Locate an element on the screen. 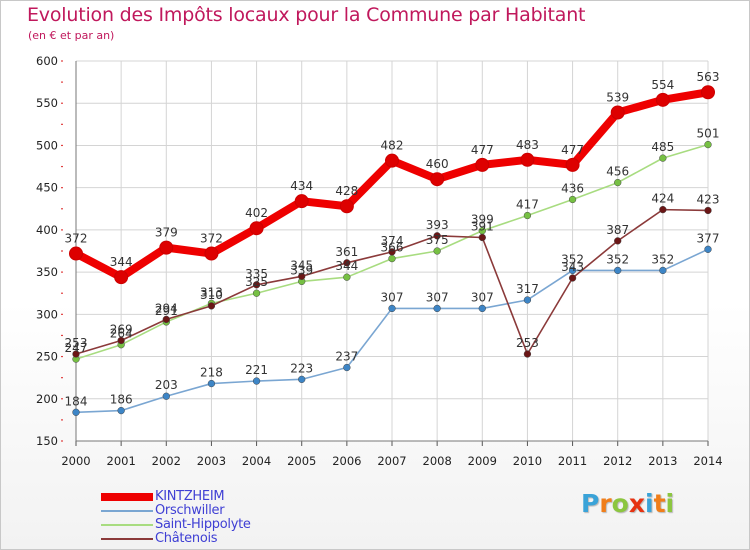 The image size is (750, 550). x-tick-label: 2013 is located at coordinates (662, 461).